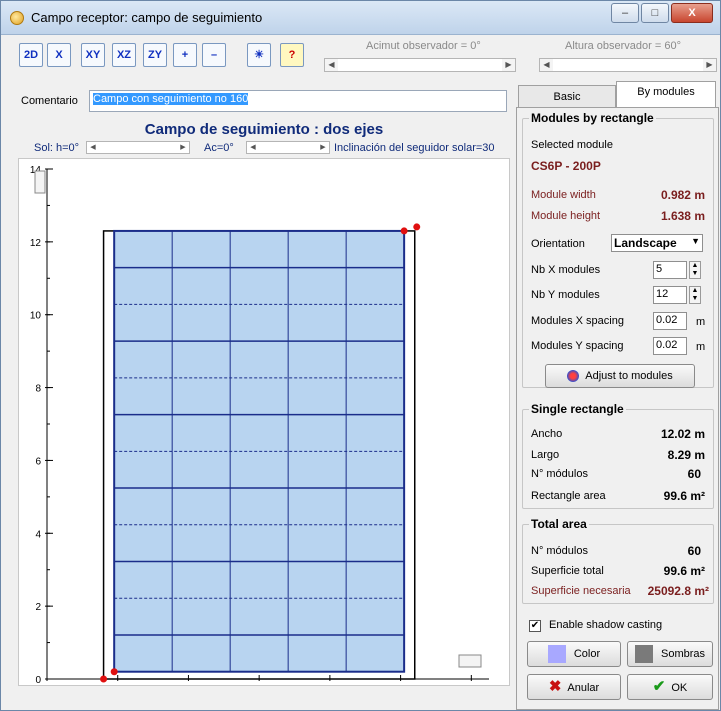  What do you see at coordinates (684, 571) in the screenshot?
I see `sup-total-value: 99.6 m²` at bounding box center [684, 571].